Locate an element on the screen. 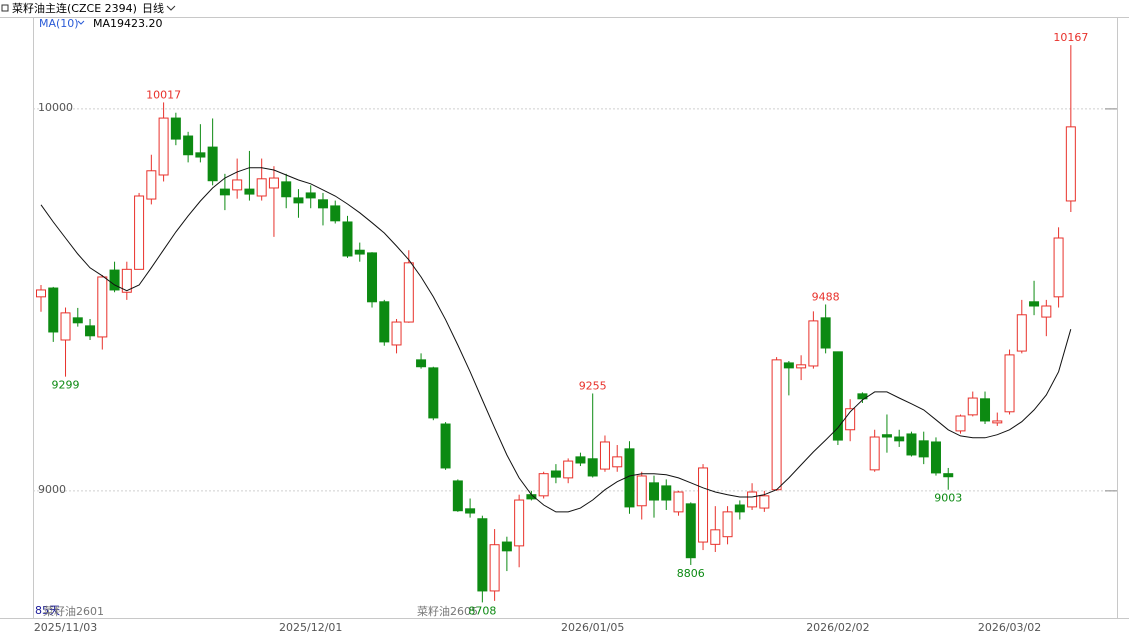 This screenshot has height=642, width=1129. period-selector: 日线 is located at coordinates (153, 8).